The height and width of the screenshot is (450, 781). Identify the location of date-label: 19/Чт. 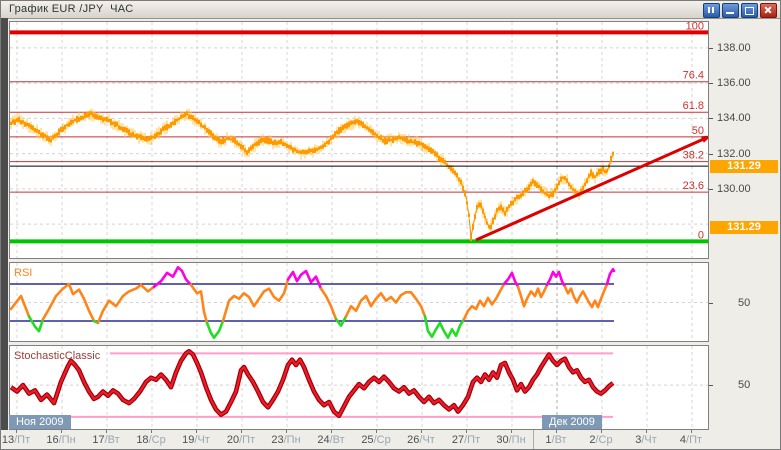
(196, 440).